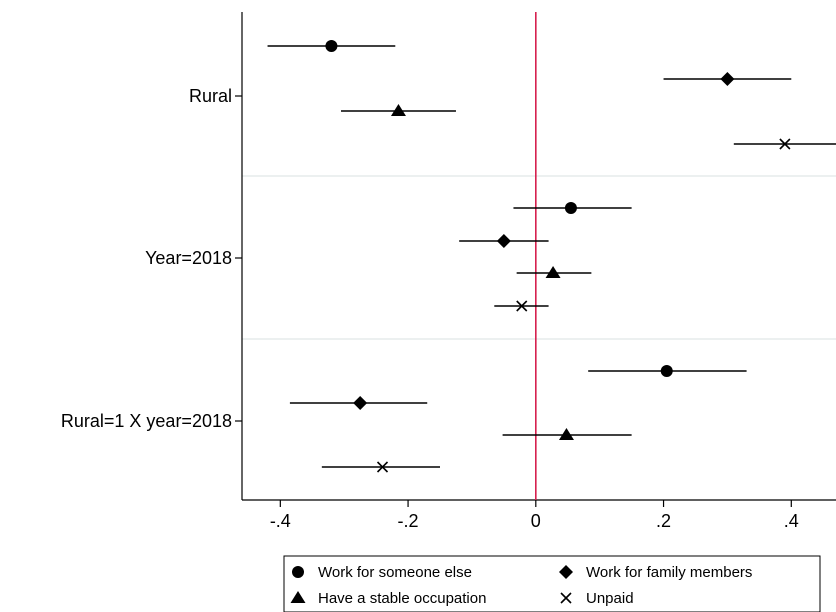 The height and width of the screenshot is (612, 836). What do you see at coordinates (663, 521) in the screenshot?
I see `x-tick-label: .2` at bounding box center [663, 521].